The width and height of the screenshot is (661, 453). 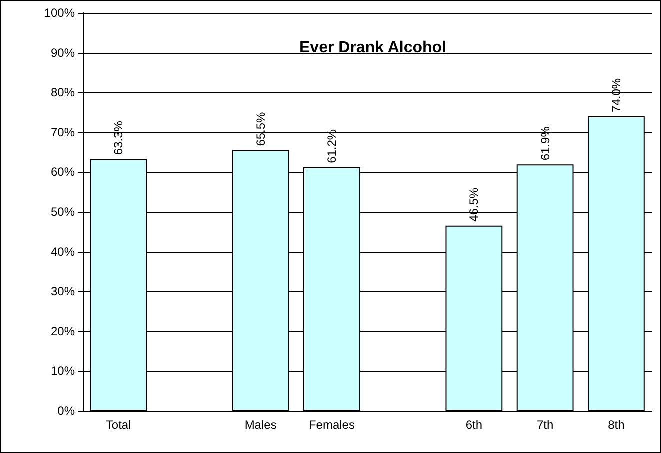 What do you see at coordinates (616, 425) in the screenshot?
I see `x-tick-label: 8th` at bounding box center [616, 425].